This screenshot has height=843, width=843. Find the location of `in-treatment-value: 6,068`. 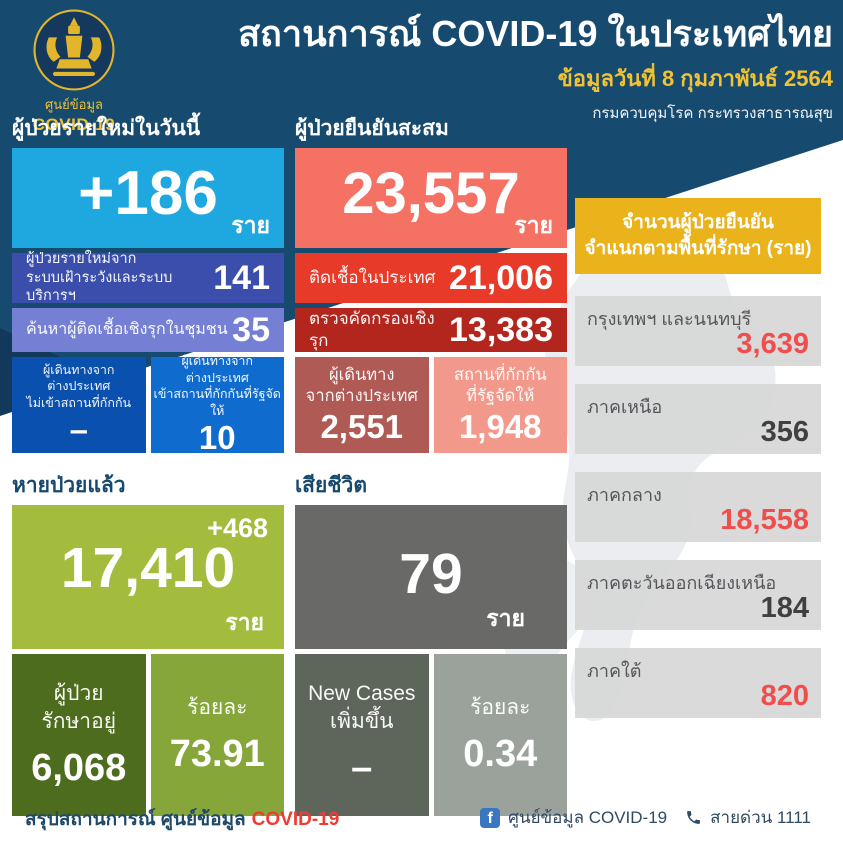

in-treatment-value: 6,068 is located at coordinates (79, 767).